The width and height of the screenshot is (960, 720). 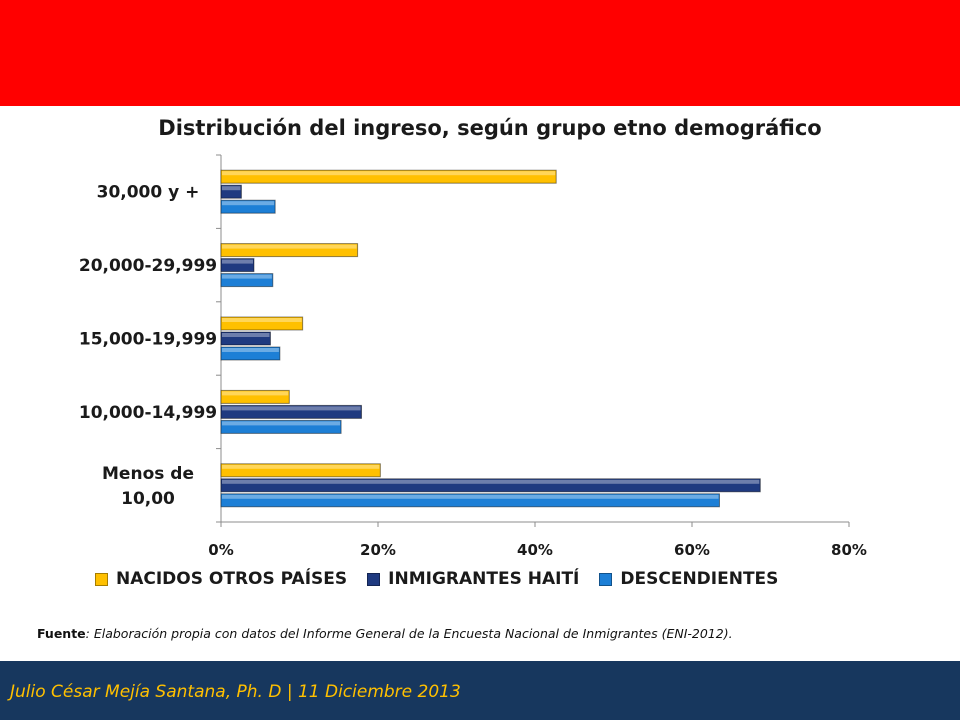 I want to click on x-tick-label: 80%, so click(x=849, y=550).